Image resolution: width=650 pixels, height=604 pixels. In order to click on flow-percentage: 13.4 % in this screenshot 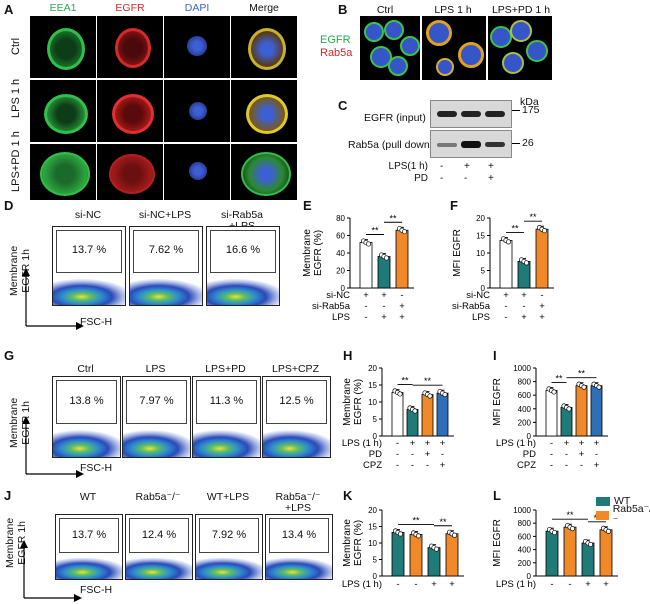, I will do `click(299, 535)`.